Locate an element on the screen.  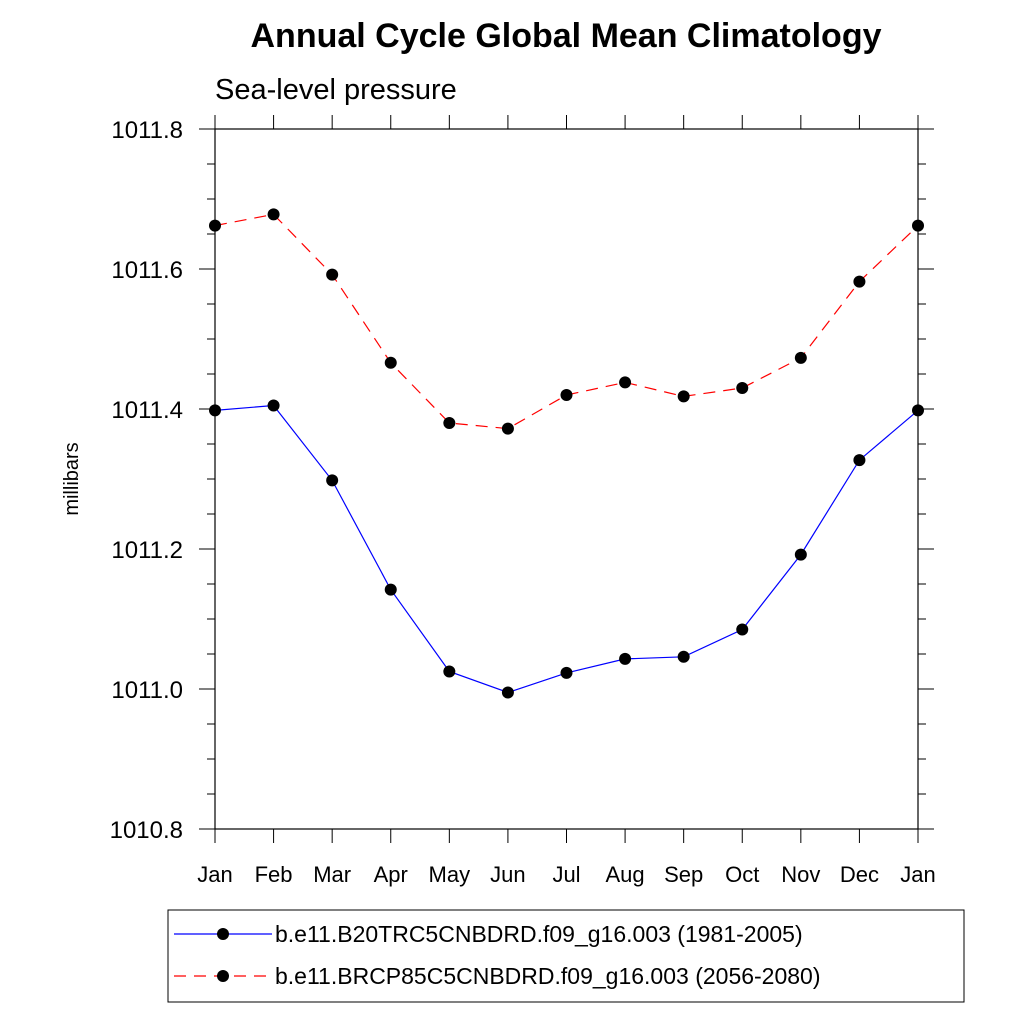
x-tick-label: Jun is located at coordinates (507, 874).